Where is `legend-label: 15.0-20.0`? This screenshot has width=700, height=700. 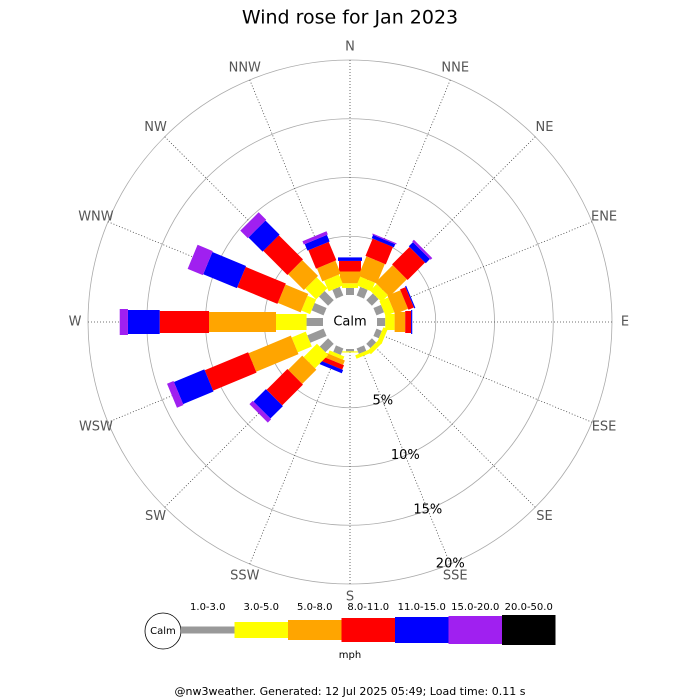
legend-label: 15.0-20.0 is located at coordinates (475, 607).